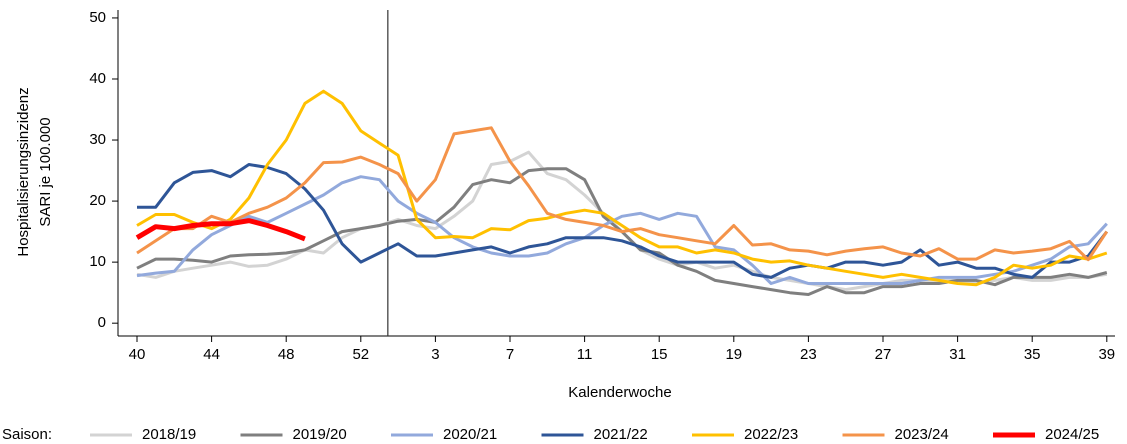 The image size is (1127, 444). Describe the element at coordinates (808, 354) in the screenshot. I see `x-tick-label: 23` at that location.